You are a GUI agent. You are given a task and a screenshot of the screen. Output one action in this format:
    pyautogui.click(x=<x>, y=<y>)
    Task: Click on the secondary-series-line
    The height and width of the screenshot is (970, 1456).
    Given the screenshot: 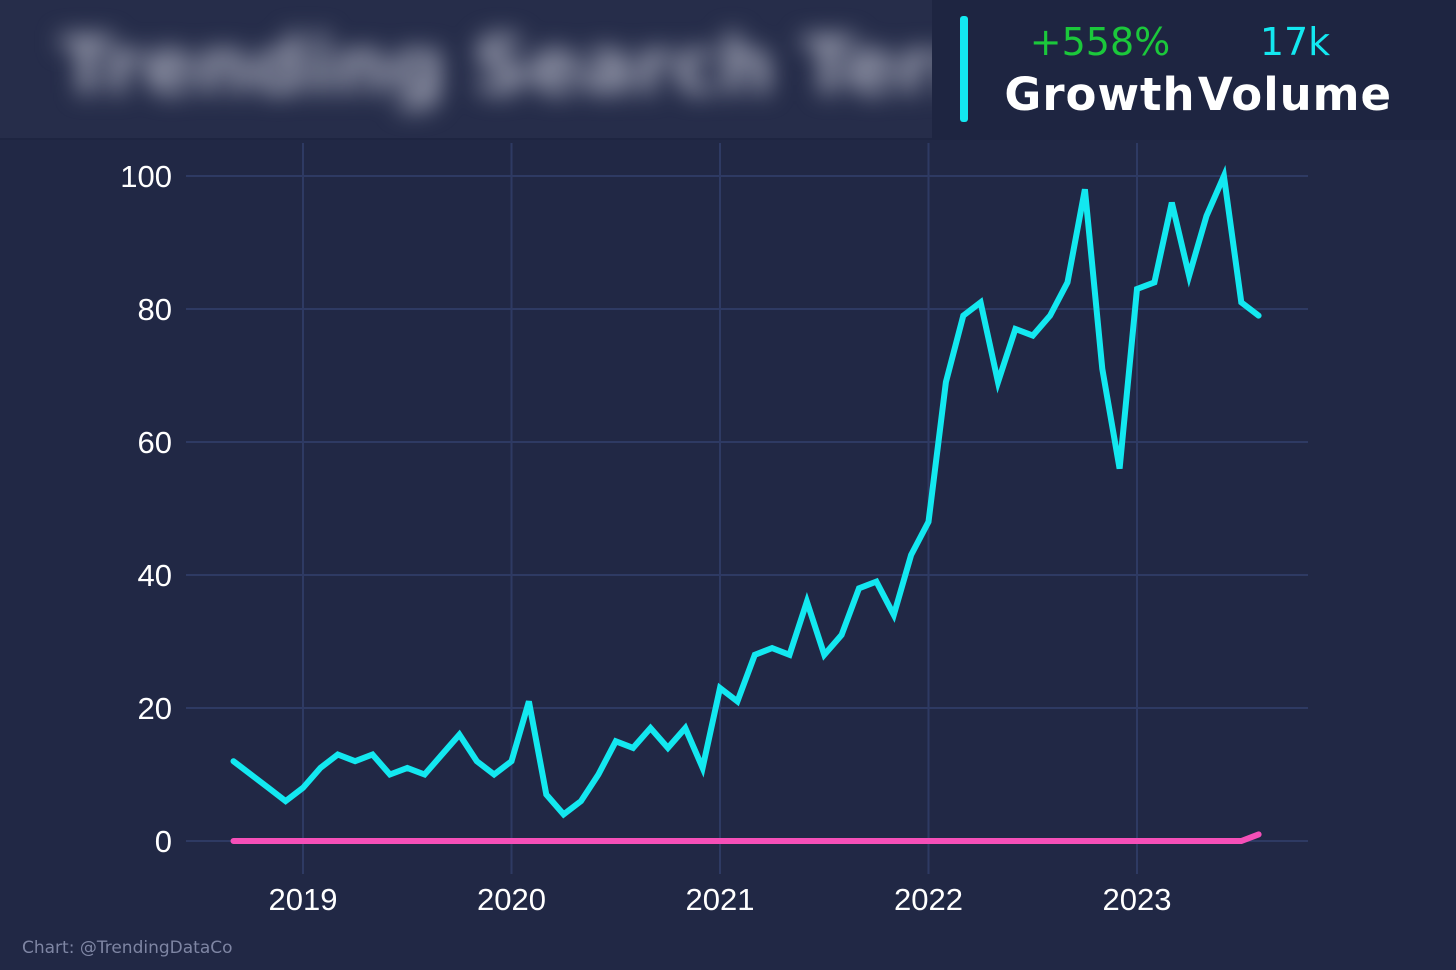 What is the action you would take?
    pyautogui.click(x=746, y=837)
    